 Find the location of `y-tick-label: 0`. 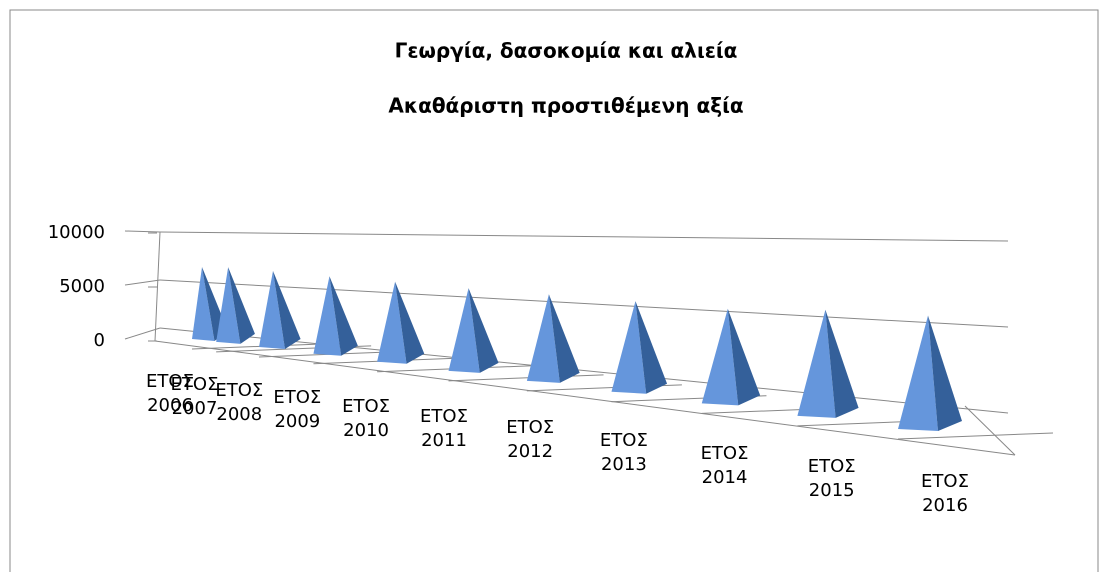

y-tick-label: 0 is located at coordinates (99, 340).